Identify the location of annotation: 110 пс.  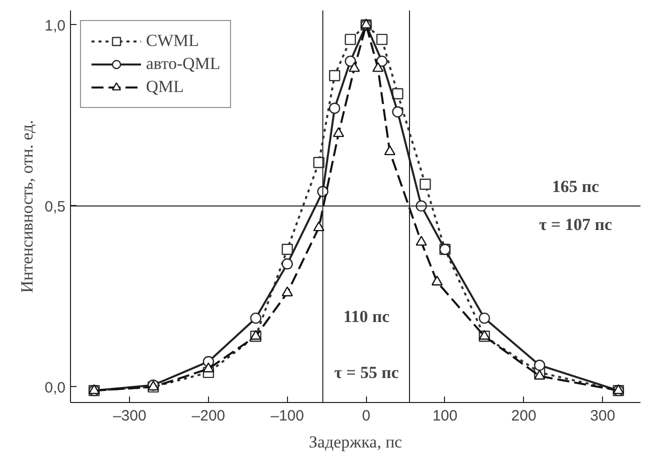
(366, 316).